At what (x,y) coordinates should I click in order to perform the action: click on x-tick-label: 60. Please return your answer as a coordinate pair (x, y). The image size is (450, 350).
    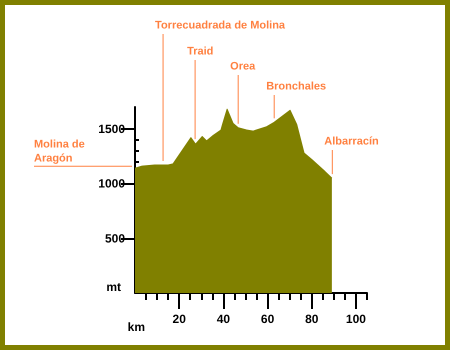
    Looking at the image, I should click on (267, 319).